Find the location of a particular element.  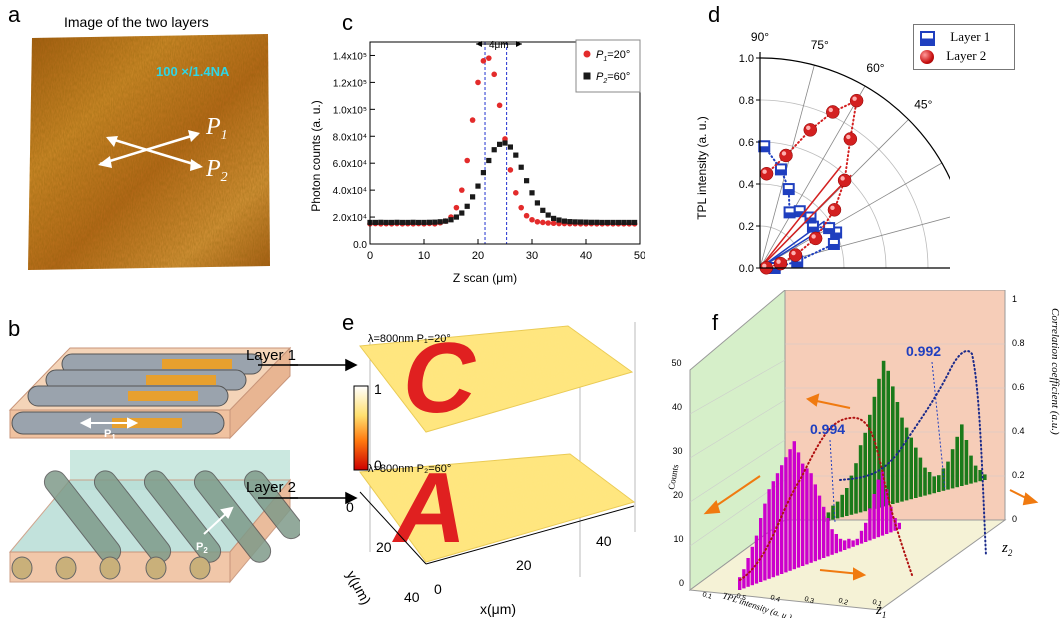

f-x-tick: 0.2 is located at coordinates (843, 602).